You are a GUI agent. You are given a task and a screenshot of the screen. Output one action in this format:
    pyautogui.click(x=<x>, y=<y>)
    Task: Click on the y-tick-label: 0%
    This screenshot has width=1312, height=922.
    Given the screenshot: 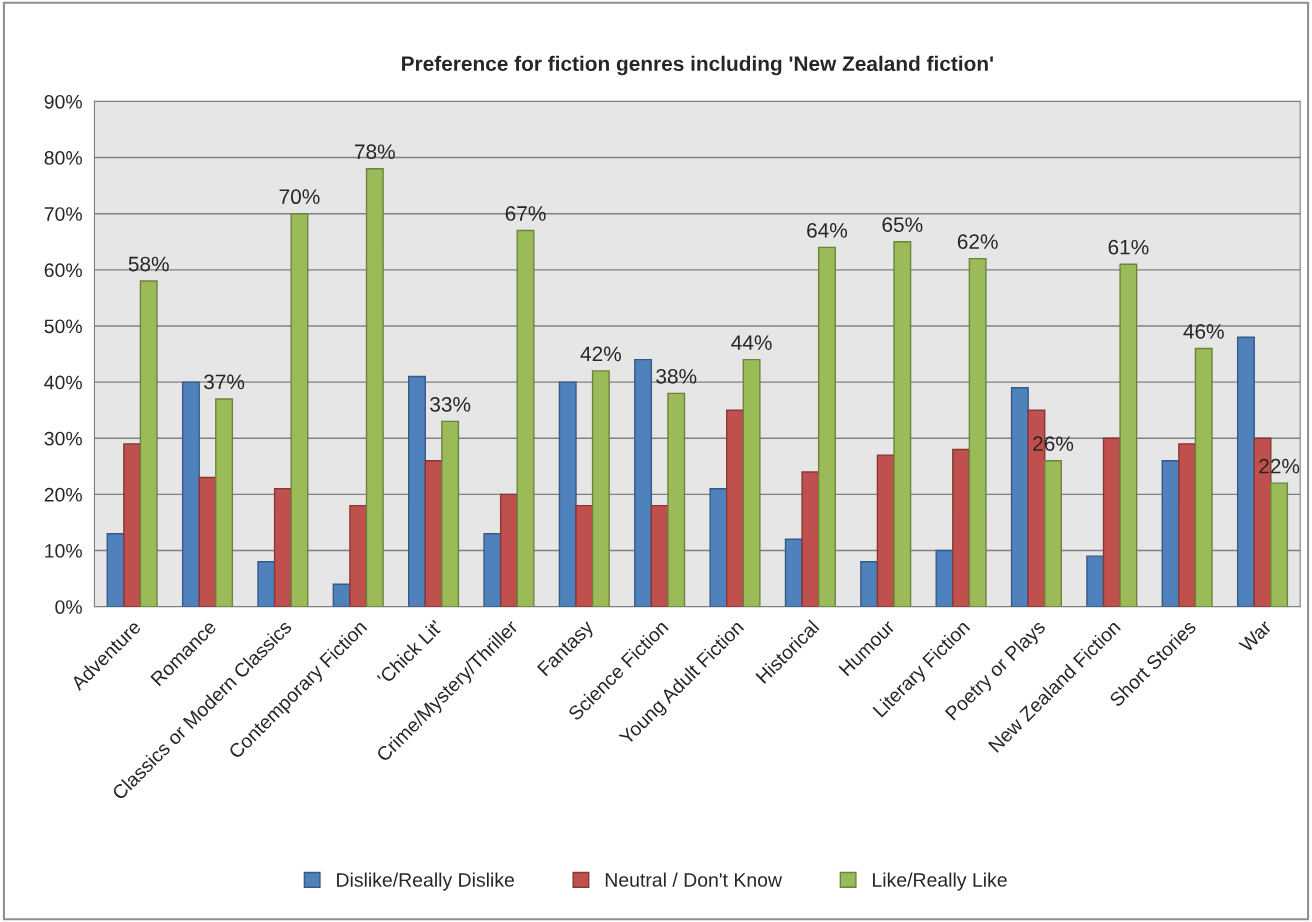 What is the action you would take?
    pyautogui.click(x=68, y=607)
    